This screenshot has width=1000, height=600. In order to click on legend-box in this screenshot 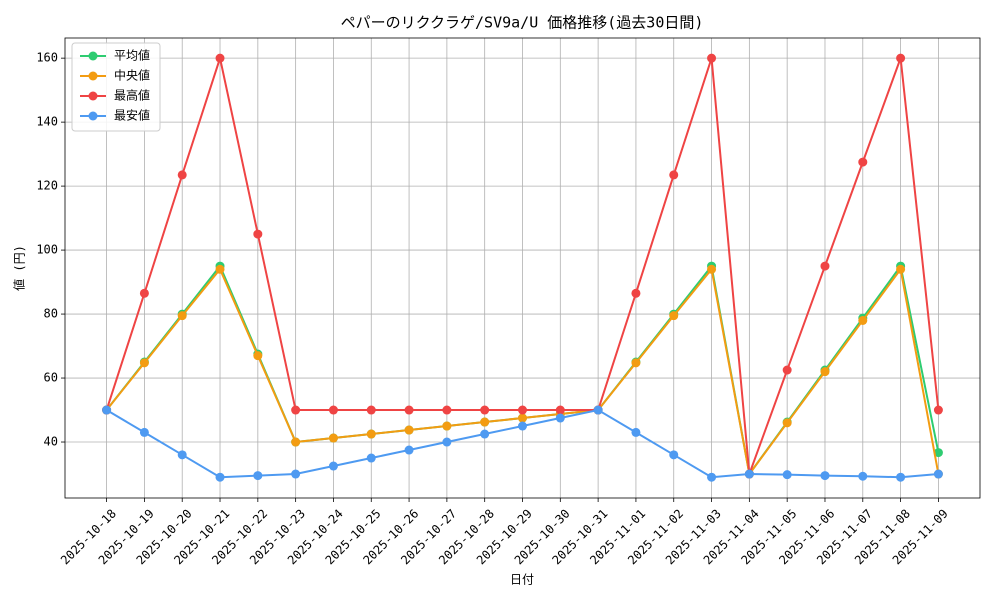, I will do `click(116, 87)`.